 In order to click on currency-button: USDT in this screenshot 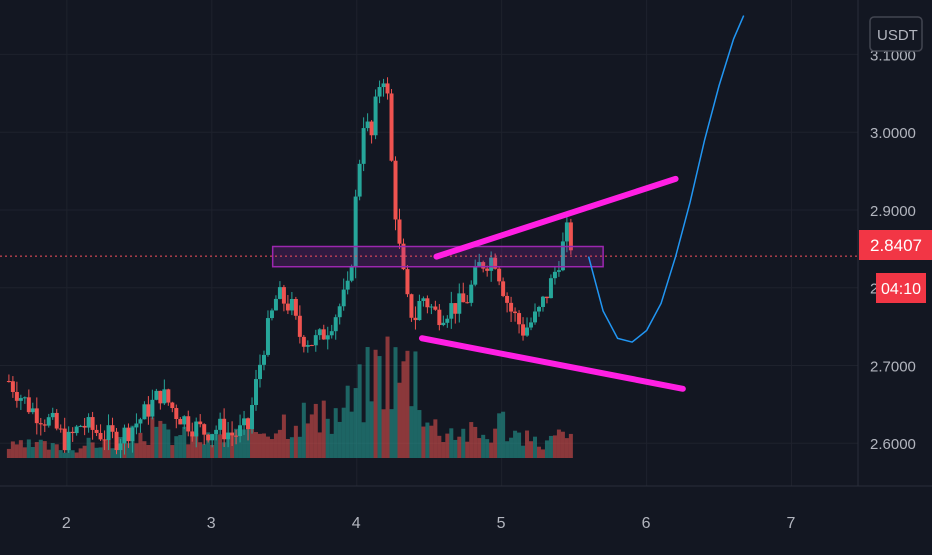, I will do `click(896, 34)`.